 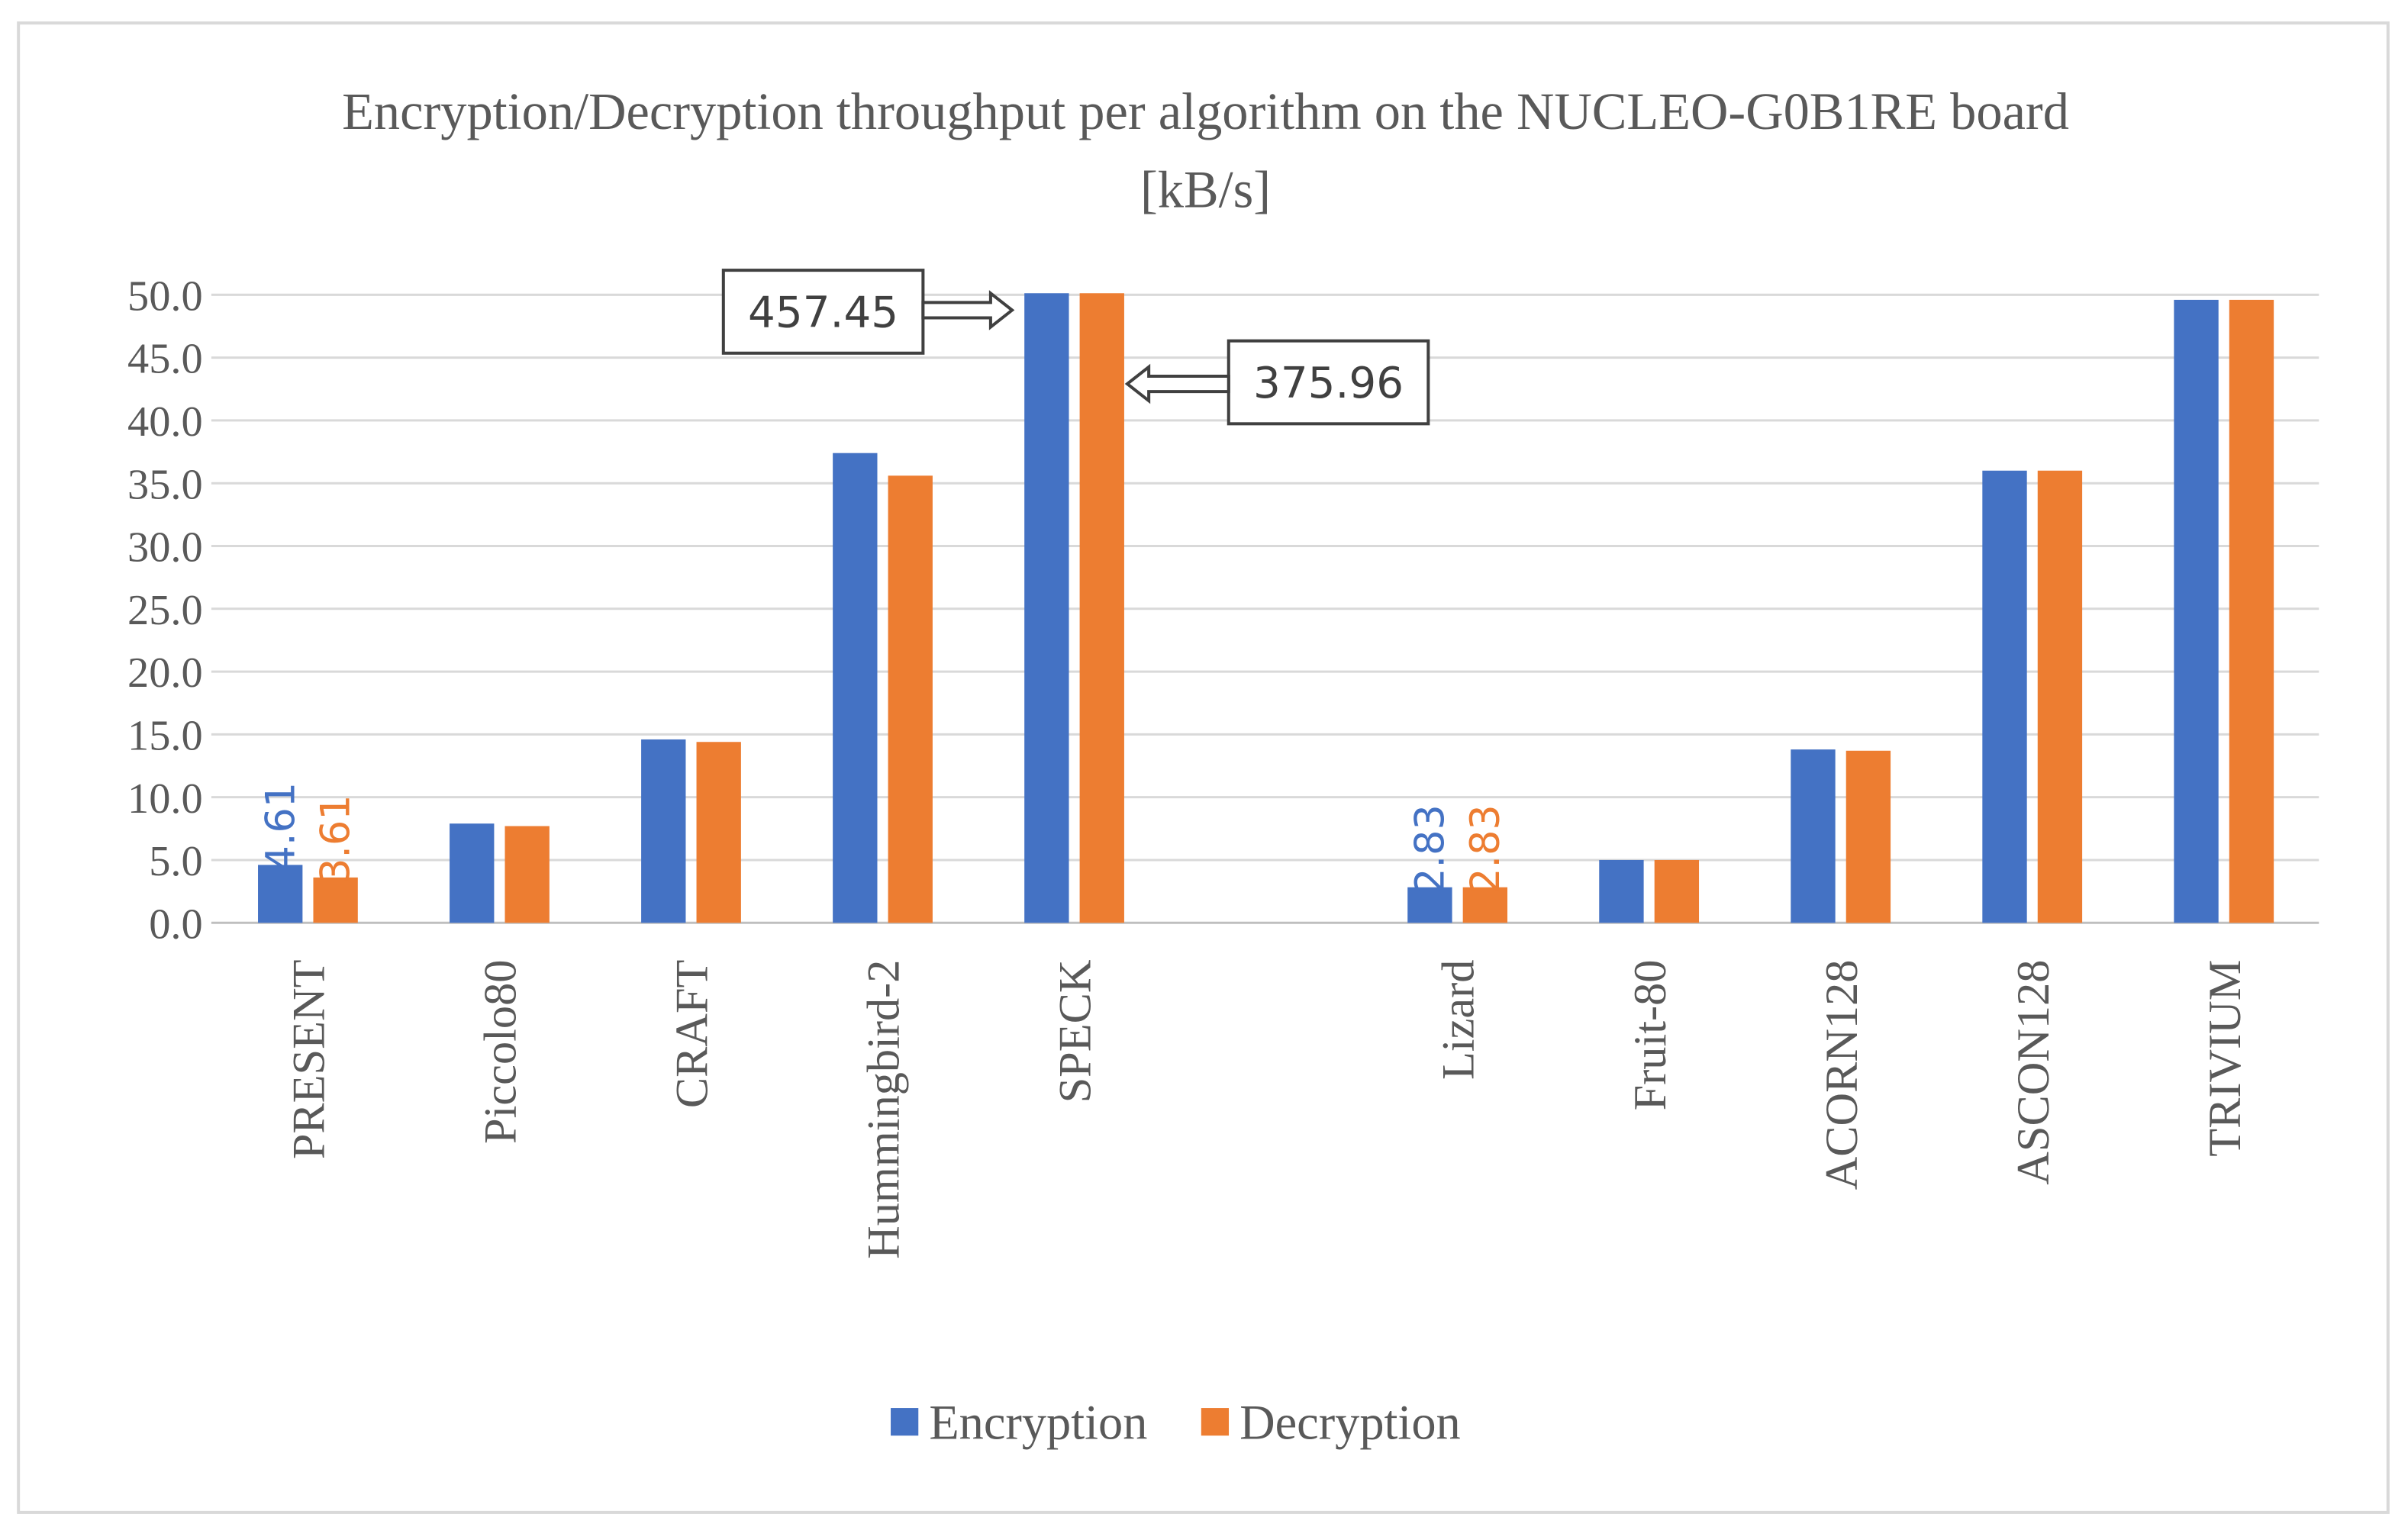 What do you see at coordinates (885, 1109) in the screenshot?
I see `x-tick-label: Hummingbird-2` at bounding box center [885, 1109].